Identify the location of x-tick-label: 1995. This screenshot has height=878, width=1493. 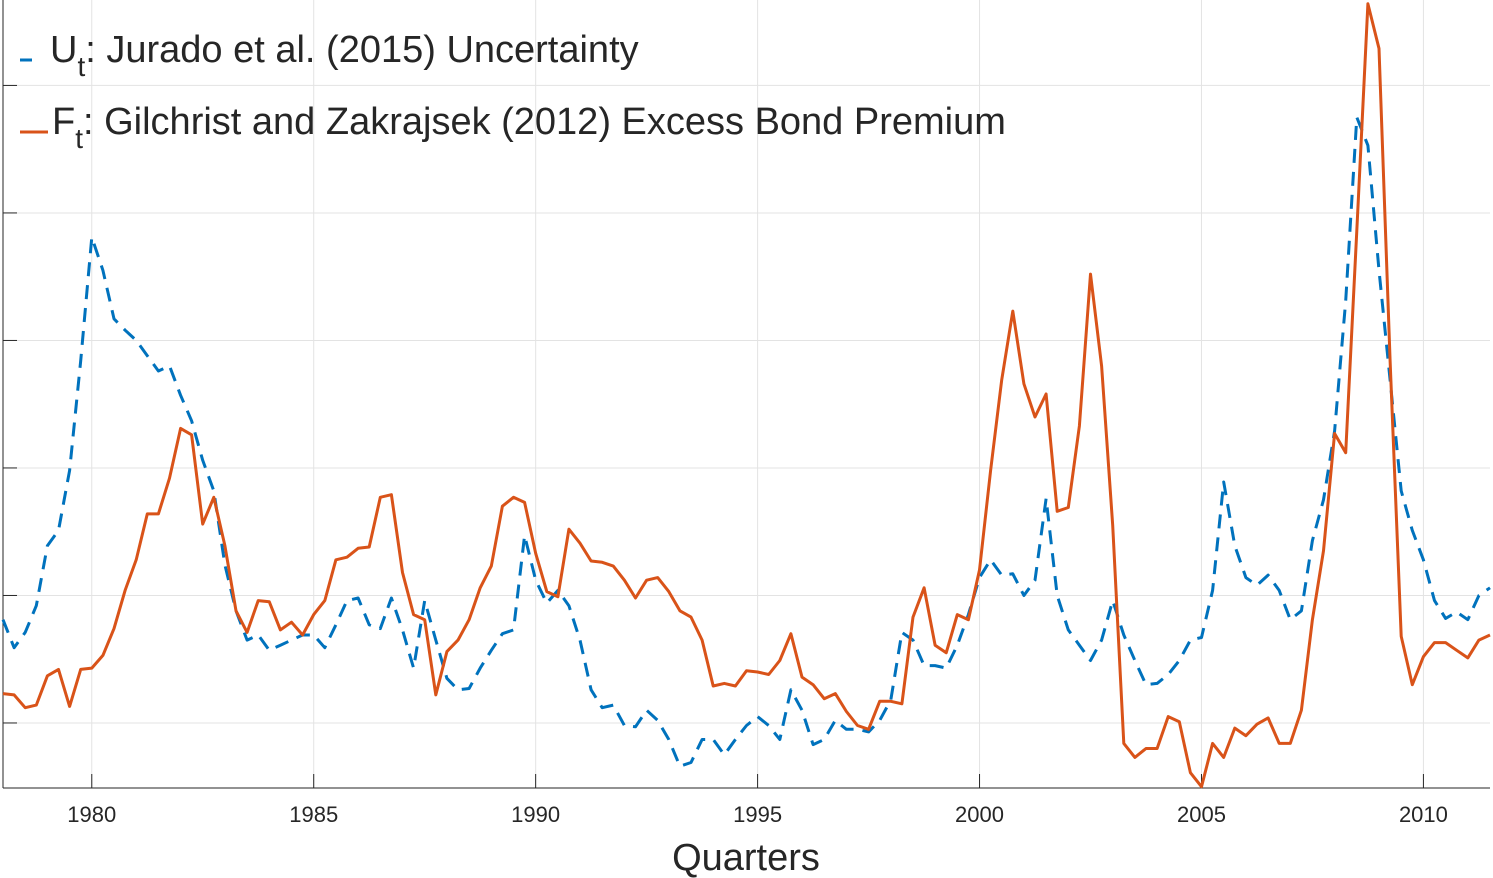
(757, 814).